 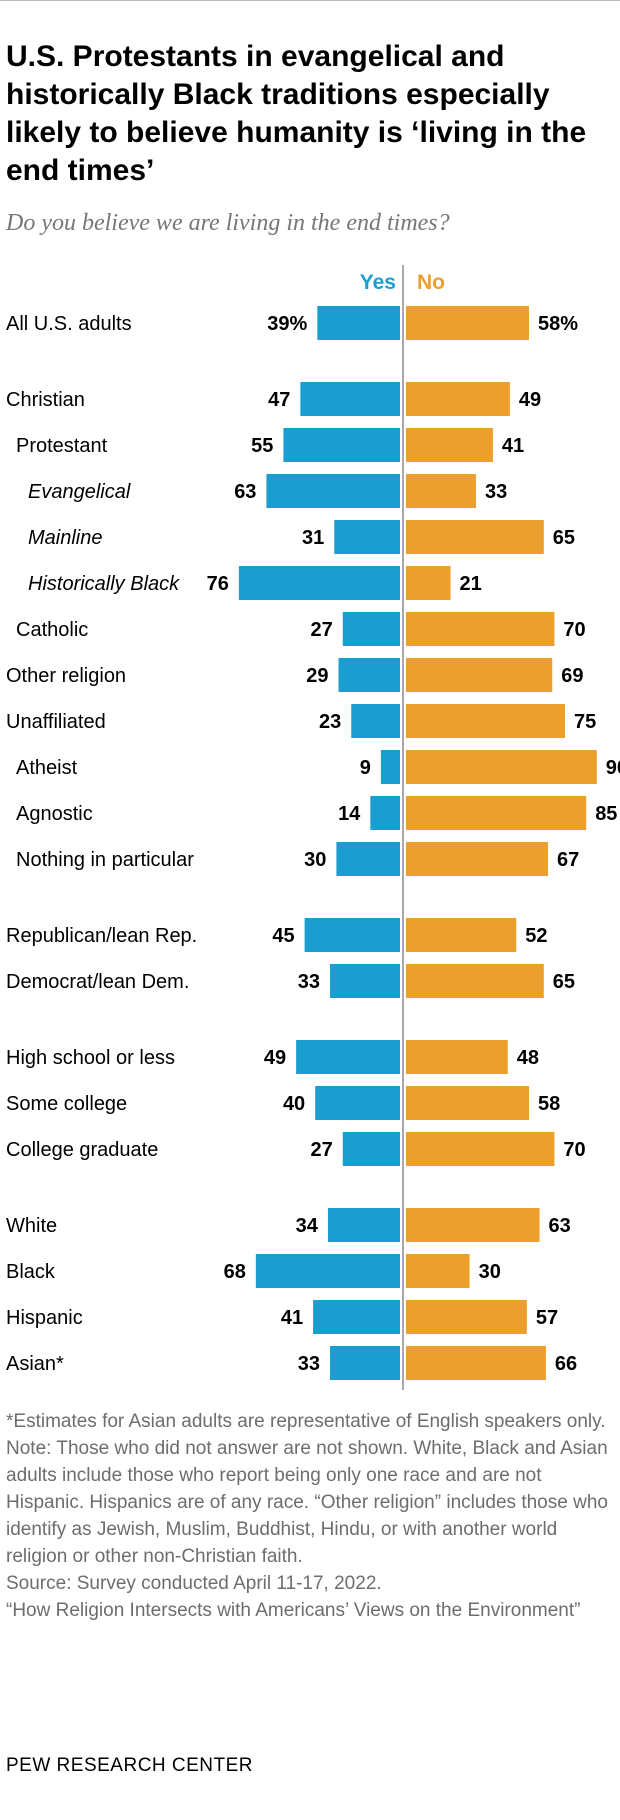 What do you see at coordinates (69, 324) in the screenshot?
I see `category-label: All U.S. adults` at bounding box center [69, 324].